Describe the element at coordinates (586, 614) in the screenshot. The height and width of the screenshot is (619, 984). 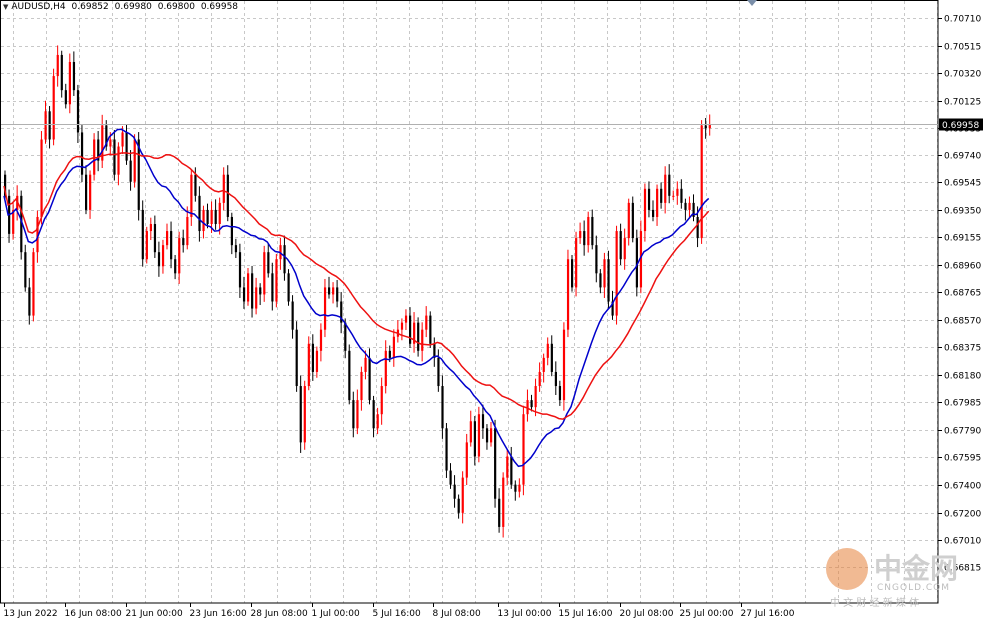
I see `x-tick-label: 15 Jul 16:00` at that location.